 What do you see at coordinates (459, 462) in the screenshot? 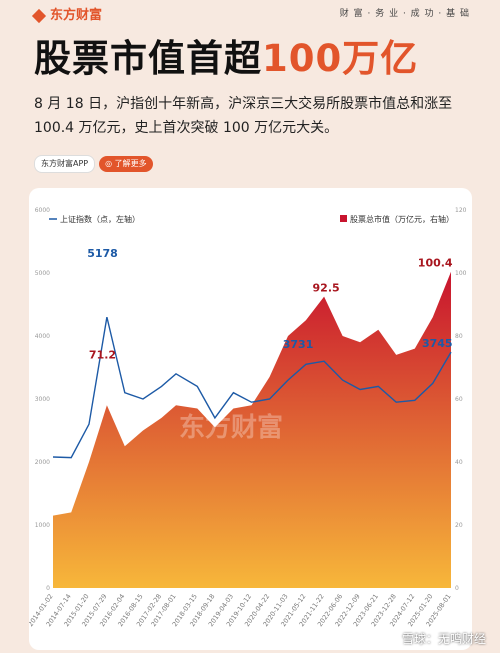
I see `y-right-tick-label: 40` at bounding box center [459, 462].